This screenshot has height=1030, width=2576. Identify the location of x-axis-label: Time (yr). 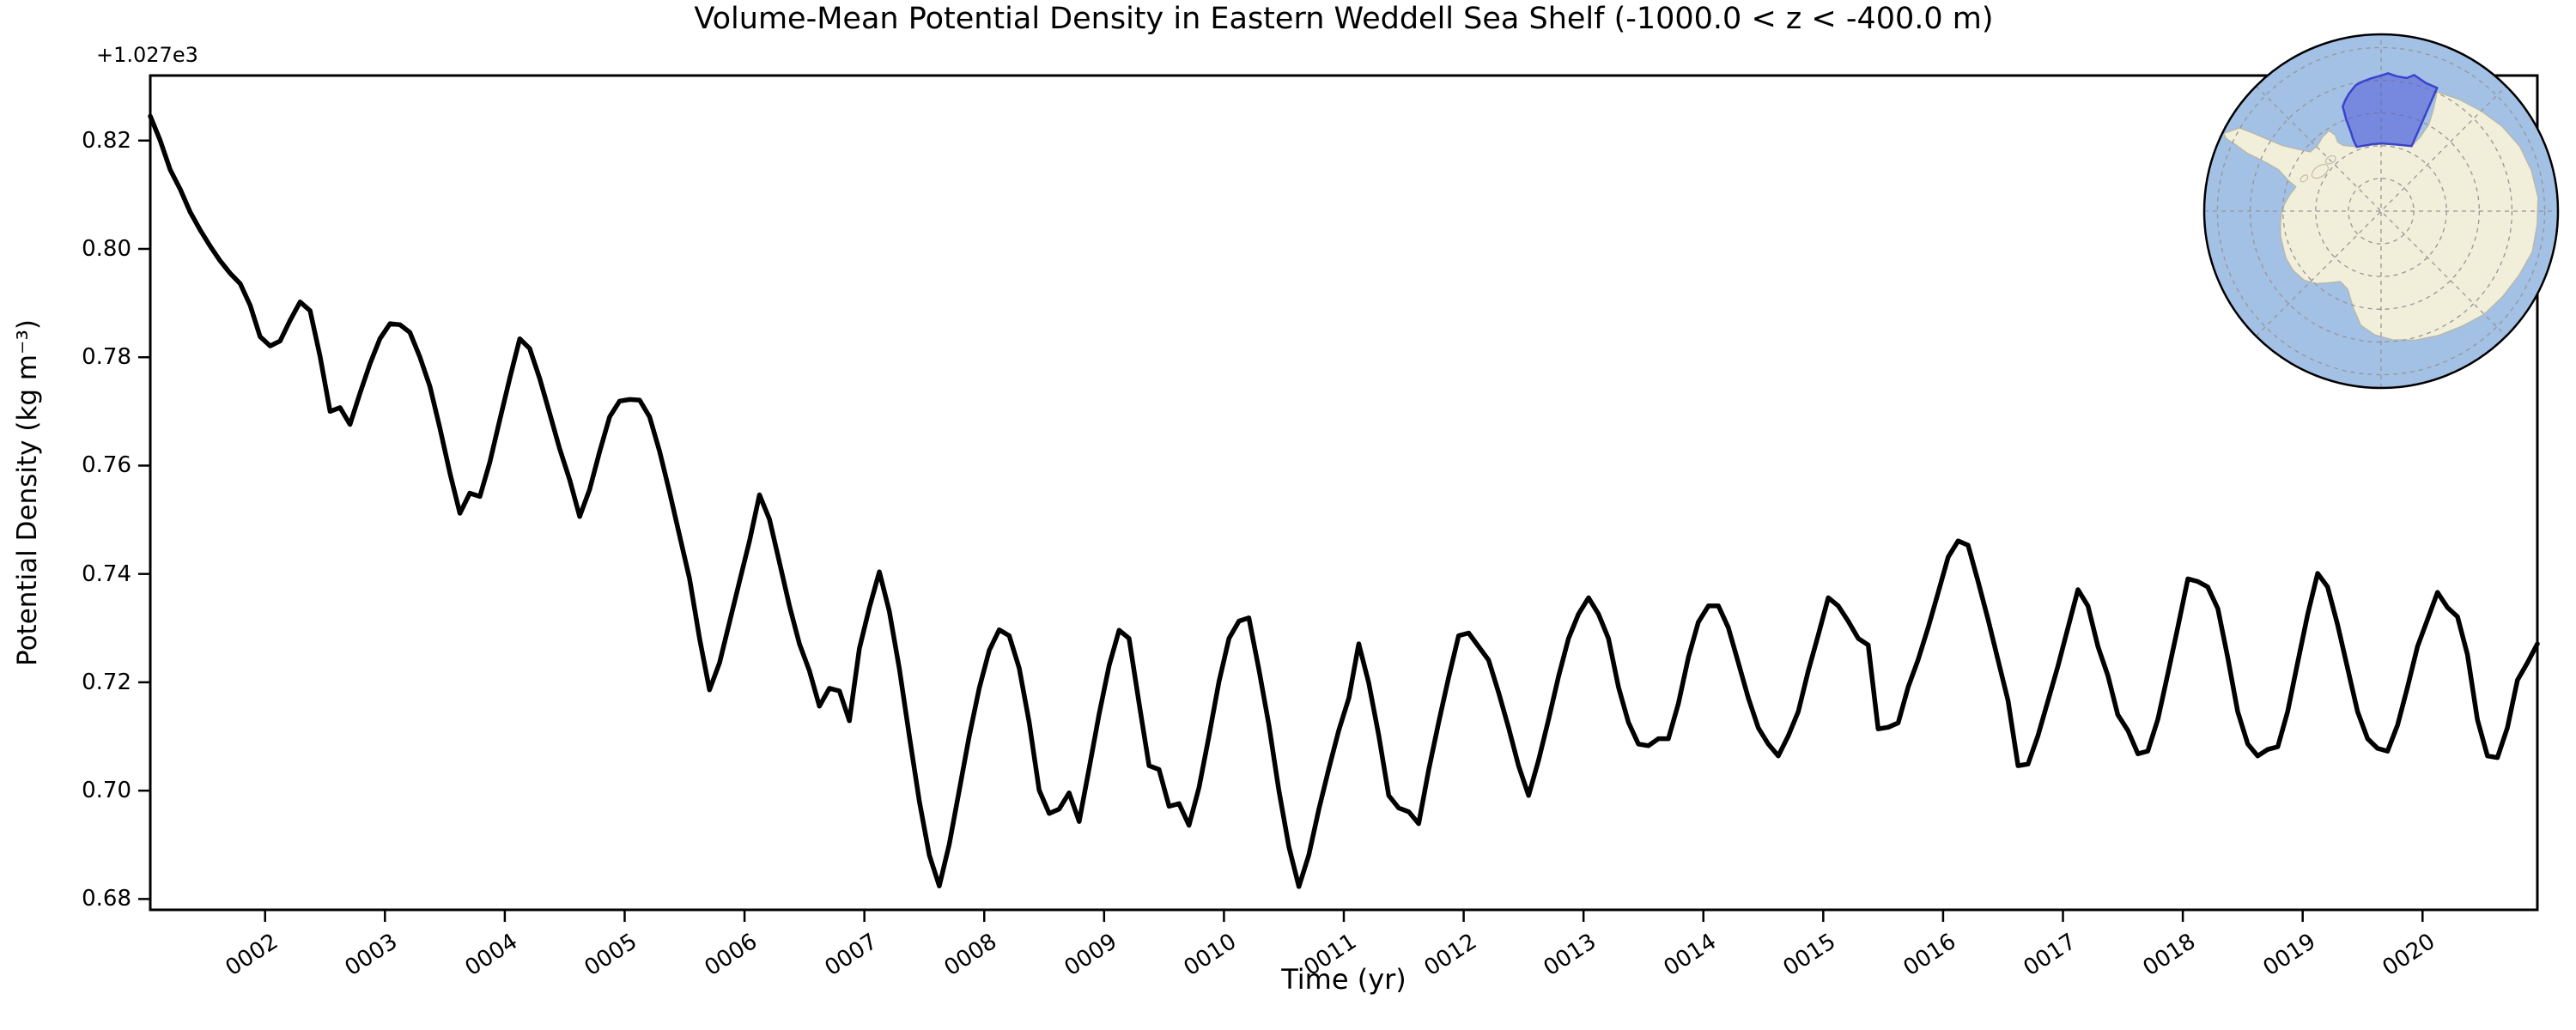
(1343, 979).